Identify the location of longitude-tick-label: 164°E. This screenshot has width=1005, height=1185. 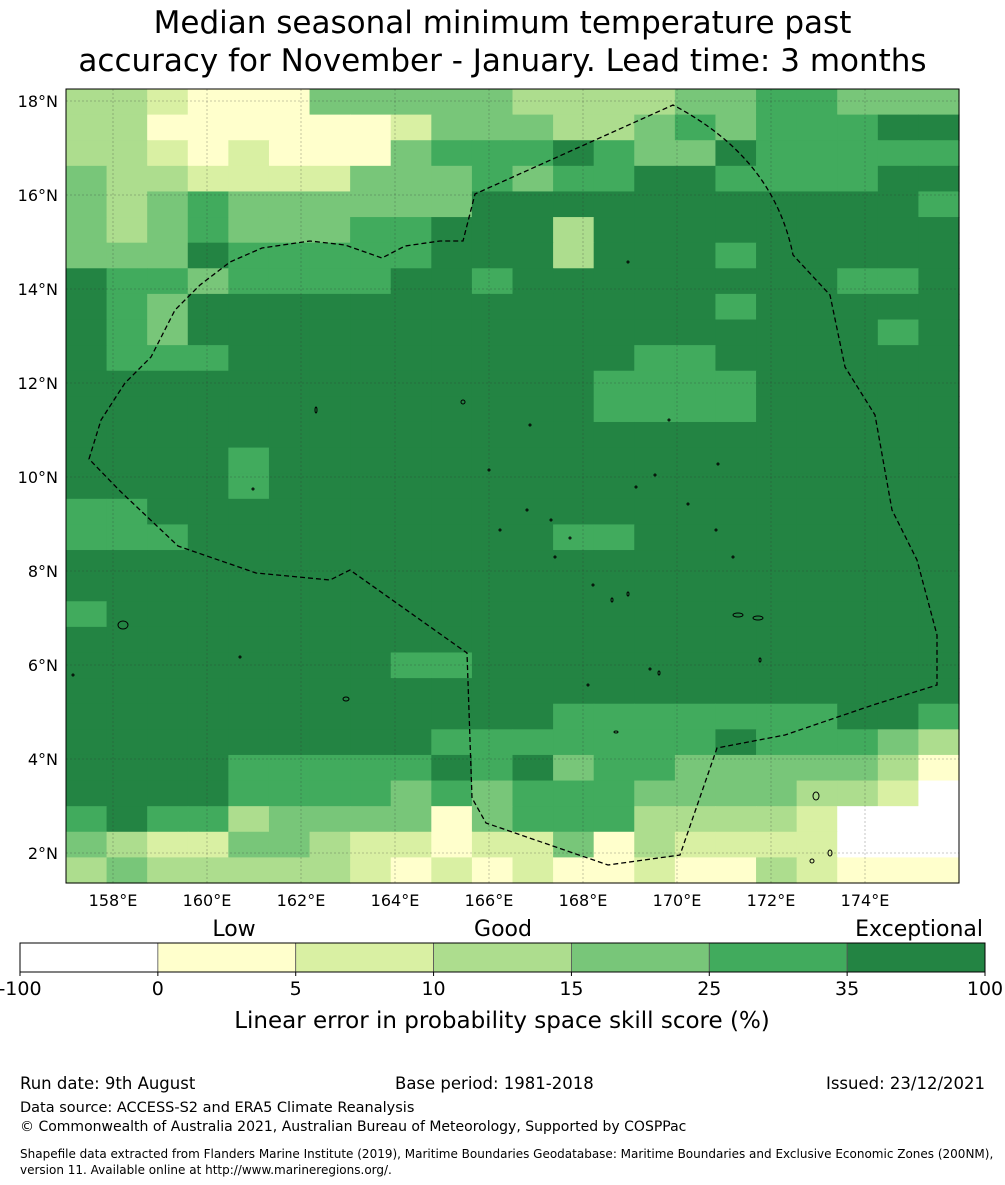
(395, 900).